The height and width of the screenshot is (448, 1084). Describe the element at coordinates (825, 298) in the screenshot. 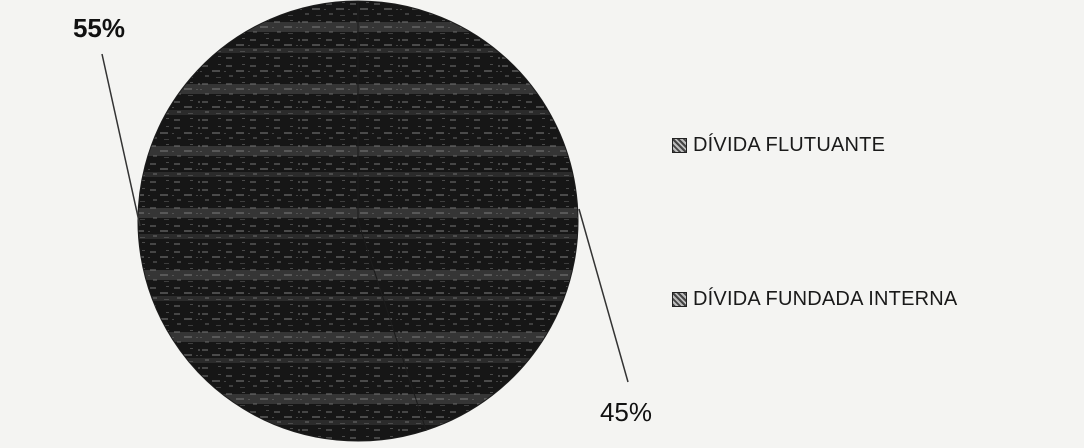

I see `legend-label: DÍVIDA FUNDADA INTERNA` at that location.